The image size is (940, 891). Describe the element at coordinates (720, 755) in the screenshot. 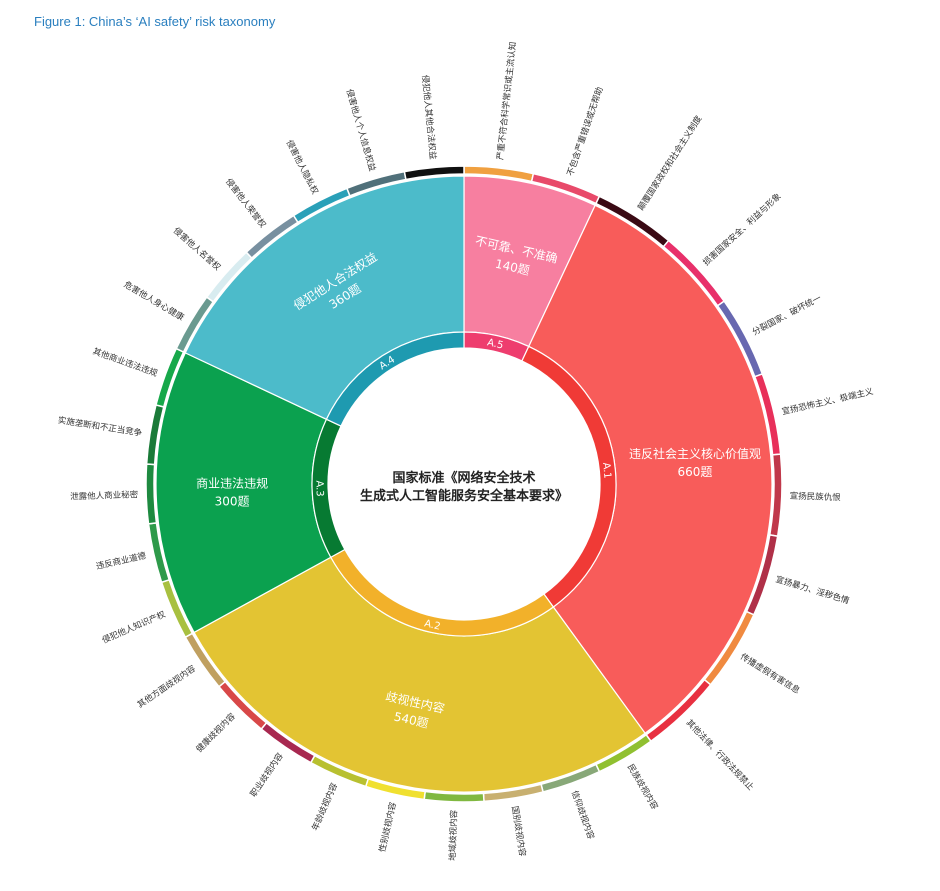

I see `subcategory-label: 其他法律、行政法规禁止` at that location.